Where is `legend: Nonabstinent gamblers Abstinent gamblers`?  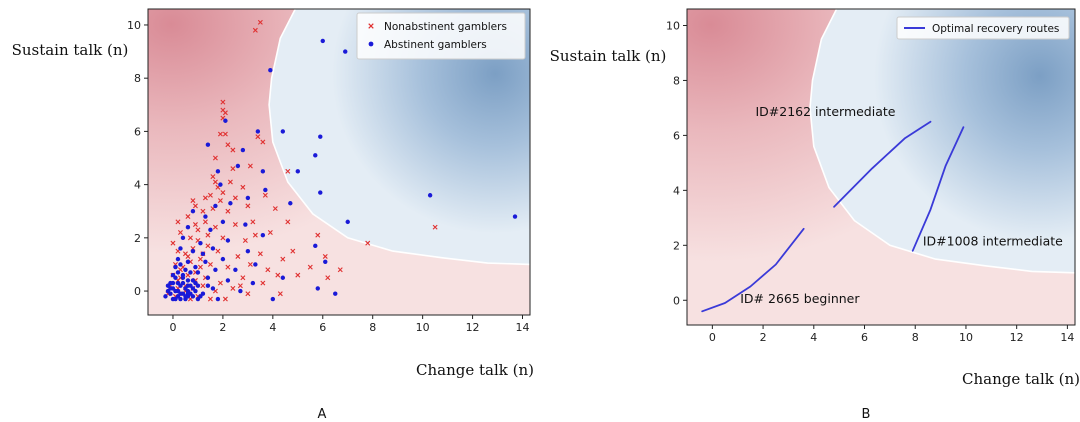
legend: Nonabstinent gamblers Abstinent gamblers is located at coordinates (441, 36).